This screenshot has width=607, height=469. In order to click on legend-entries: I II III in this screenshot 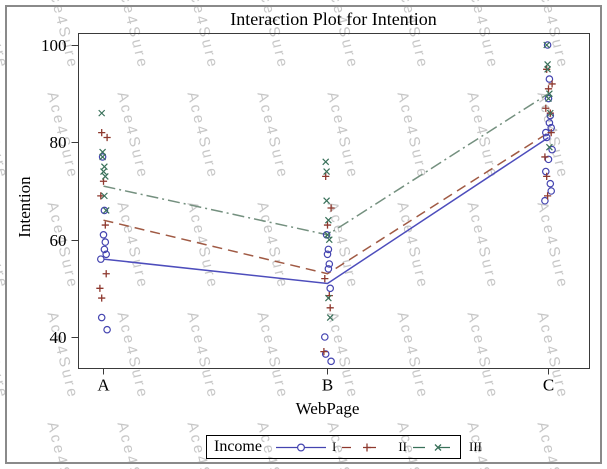, I will do `click(378, 447)`.